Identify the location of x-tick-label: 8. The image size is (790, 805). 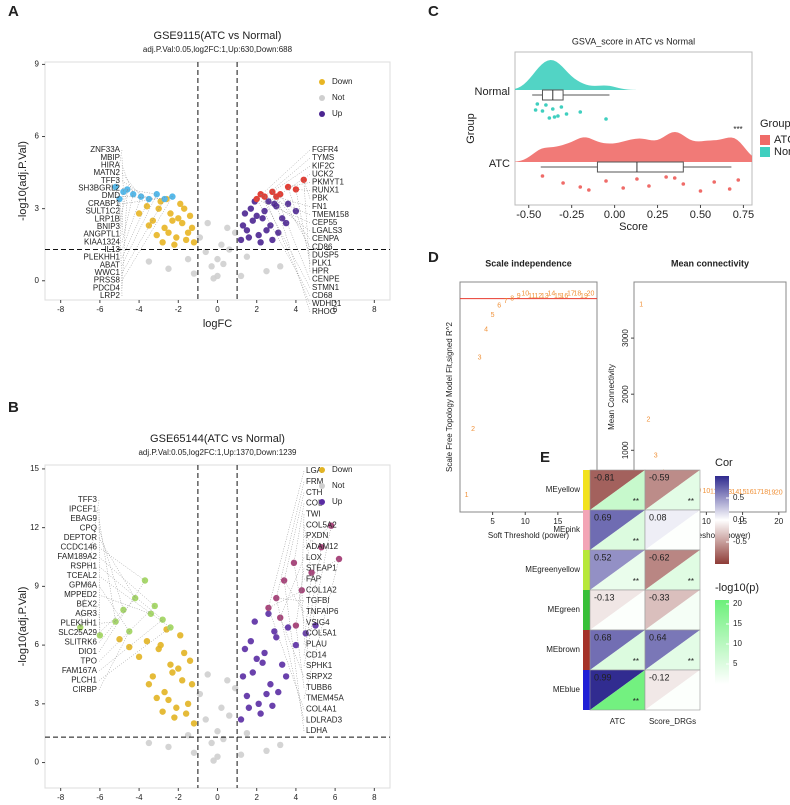
(374, 796).